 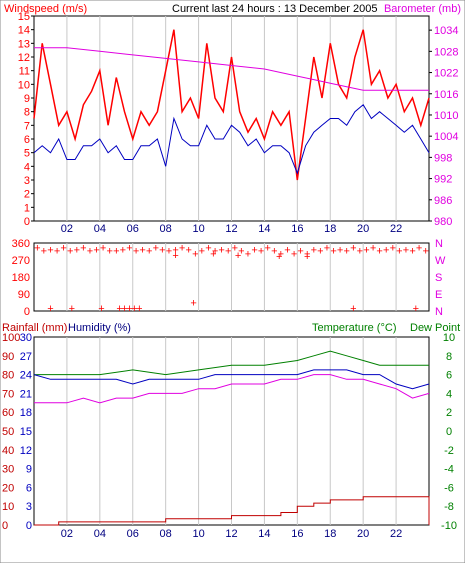 I want to click on y-tick-label: 9, so click(x=27, y=99).